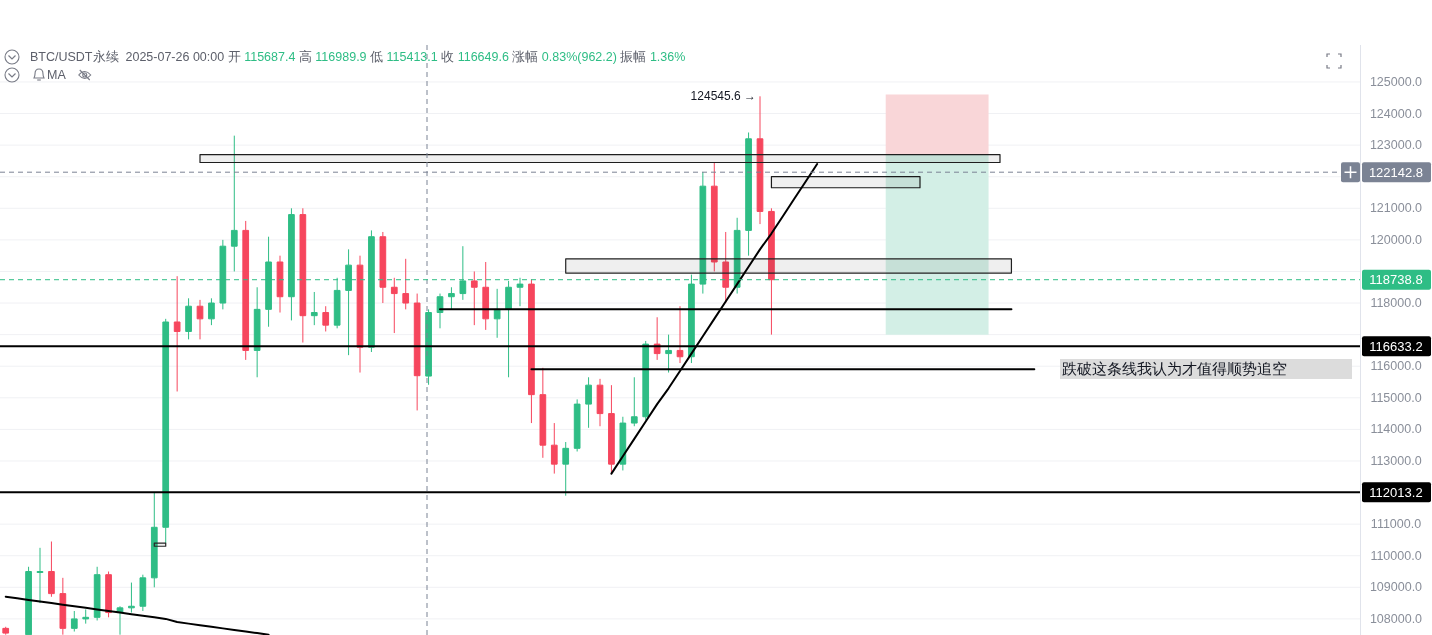 The height and width of the screenshot is (635, 1432). I want to click on subtitle: 2025-07-26 00:00 开 115687.4 高 116989.9 低 115413.1 收 116649.6 涨幅 0.83%(962.2) 振幅 1.36%, so click(405, 57).